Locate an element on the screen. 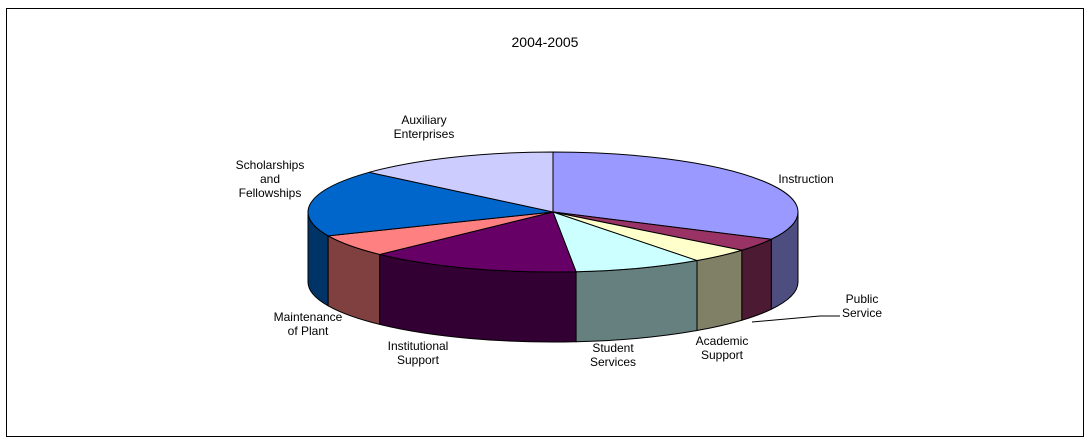 This screenshot has height=441, width=1089. chart-title: 2004-2005 is located at coordinates (545, 42).